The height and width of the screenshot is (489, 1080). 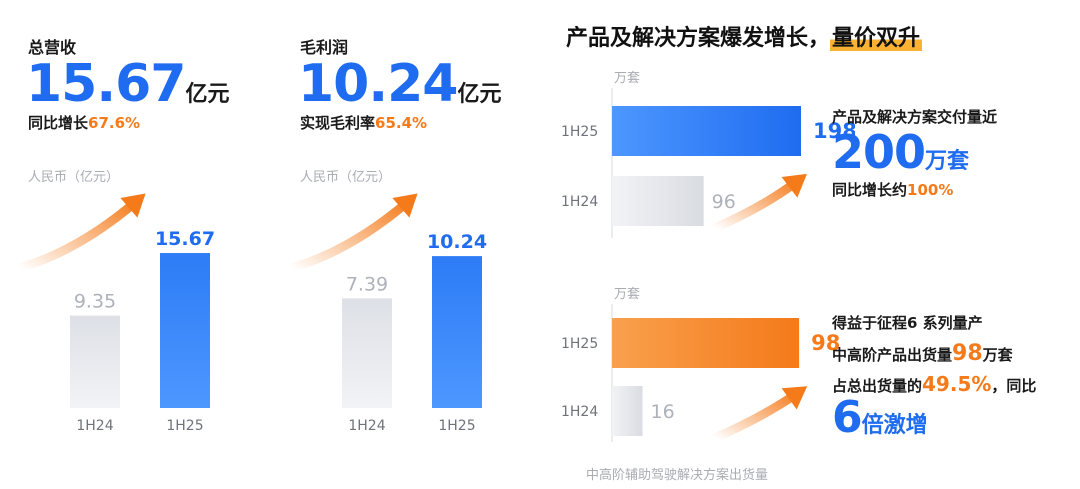 I want to click on revenue-bar-chart: 9.35 1H24 15.67 1H25, so click(x=117, y=313).